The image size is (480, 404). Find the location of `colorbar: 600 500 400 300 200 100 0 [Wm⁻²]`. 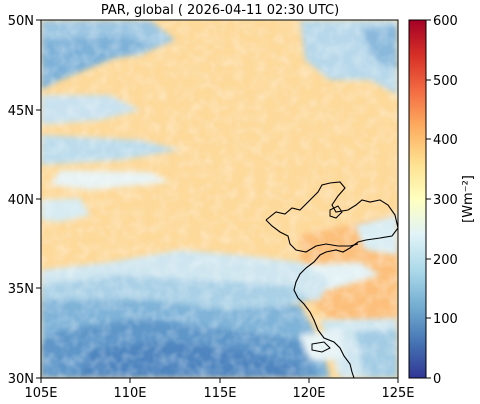

colorbar: 600 500 400 300 200 100 0 [Wm⁻²] is located at coordinates (442, 200).